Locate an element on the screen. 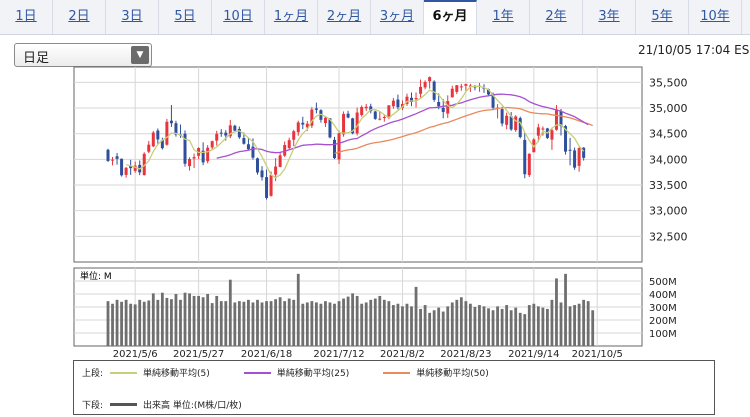 This screenshot has height=417, width=750. chart-interval-value: 日足 is located at coordinates (36, 58).